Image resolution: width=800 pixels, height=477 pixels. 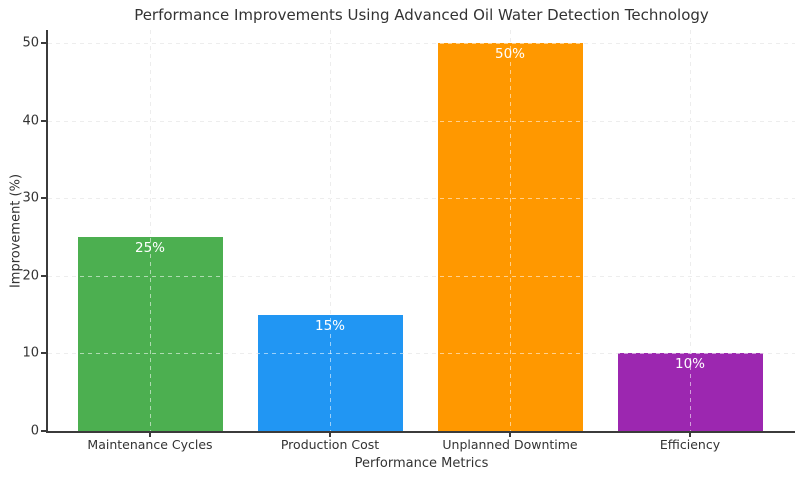 What do you see at coordinates (150, 444) in the screenshot?
I see `x-tick-label: Maintenance Cycles` at bounding box center [150, 444].